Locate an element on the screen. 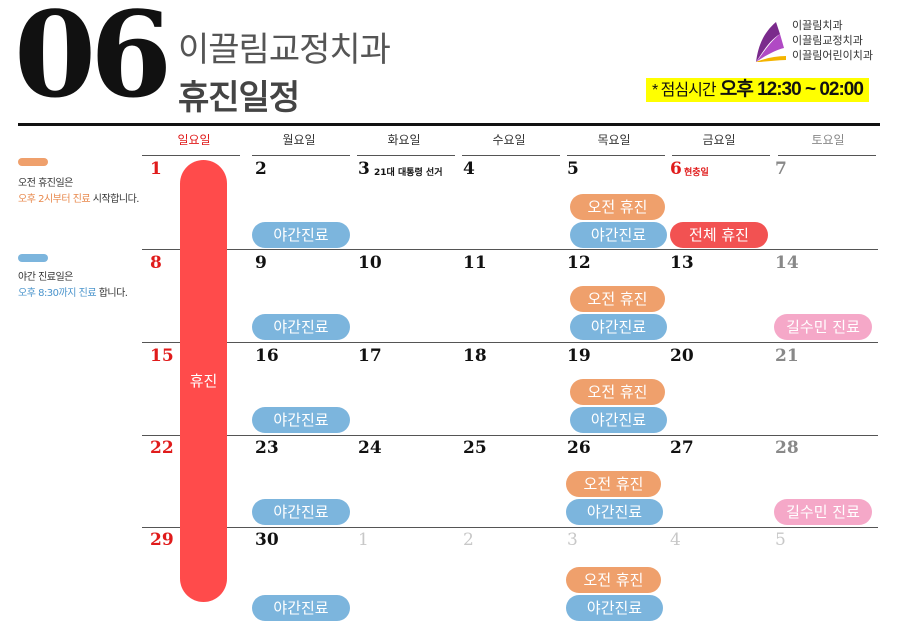  legend-am-rest: 시작합니다. is located at coordinates (115, 199).